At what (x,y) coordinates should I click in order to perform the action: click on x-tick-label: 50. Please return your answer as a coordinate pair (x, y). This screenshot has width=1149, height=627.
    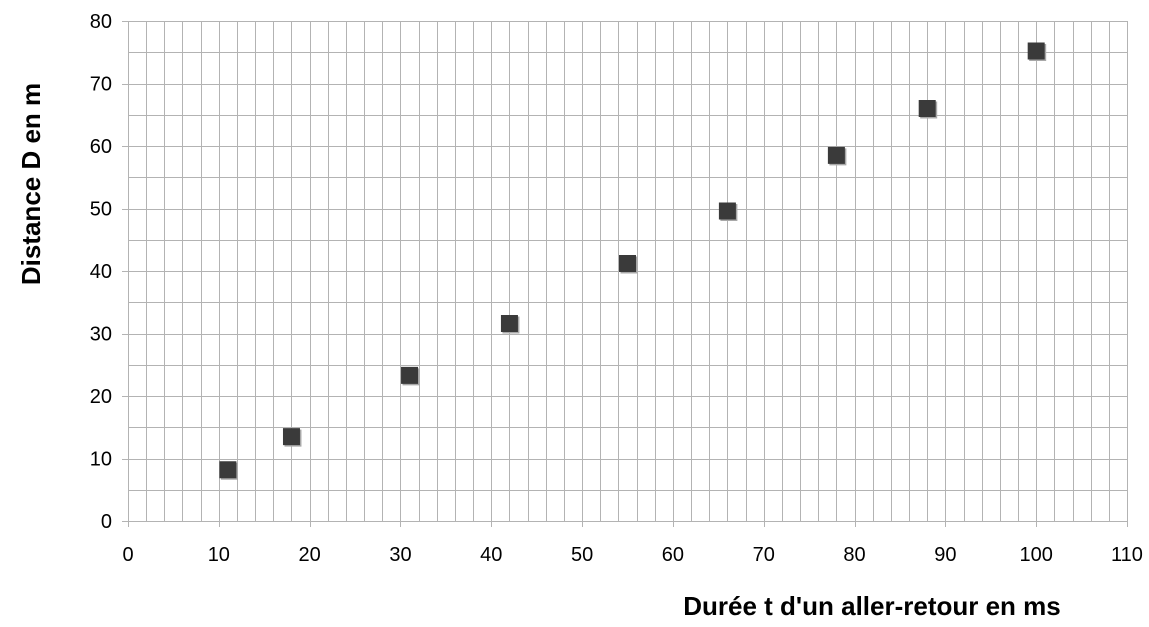
    Looking at the image, I should click on (582, 555).